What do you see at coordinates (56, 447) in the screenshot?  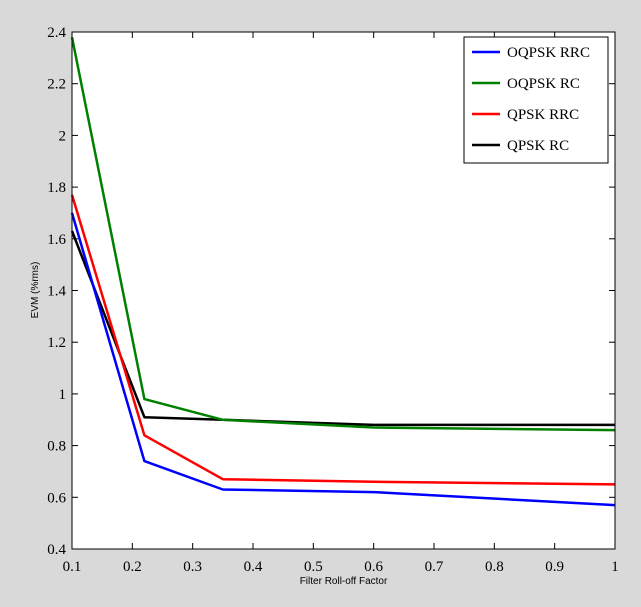 I see `y-tick-label: 0.8` at bounding box center [56, 447].